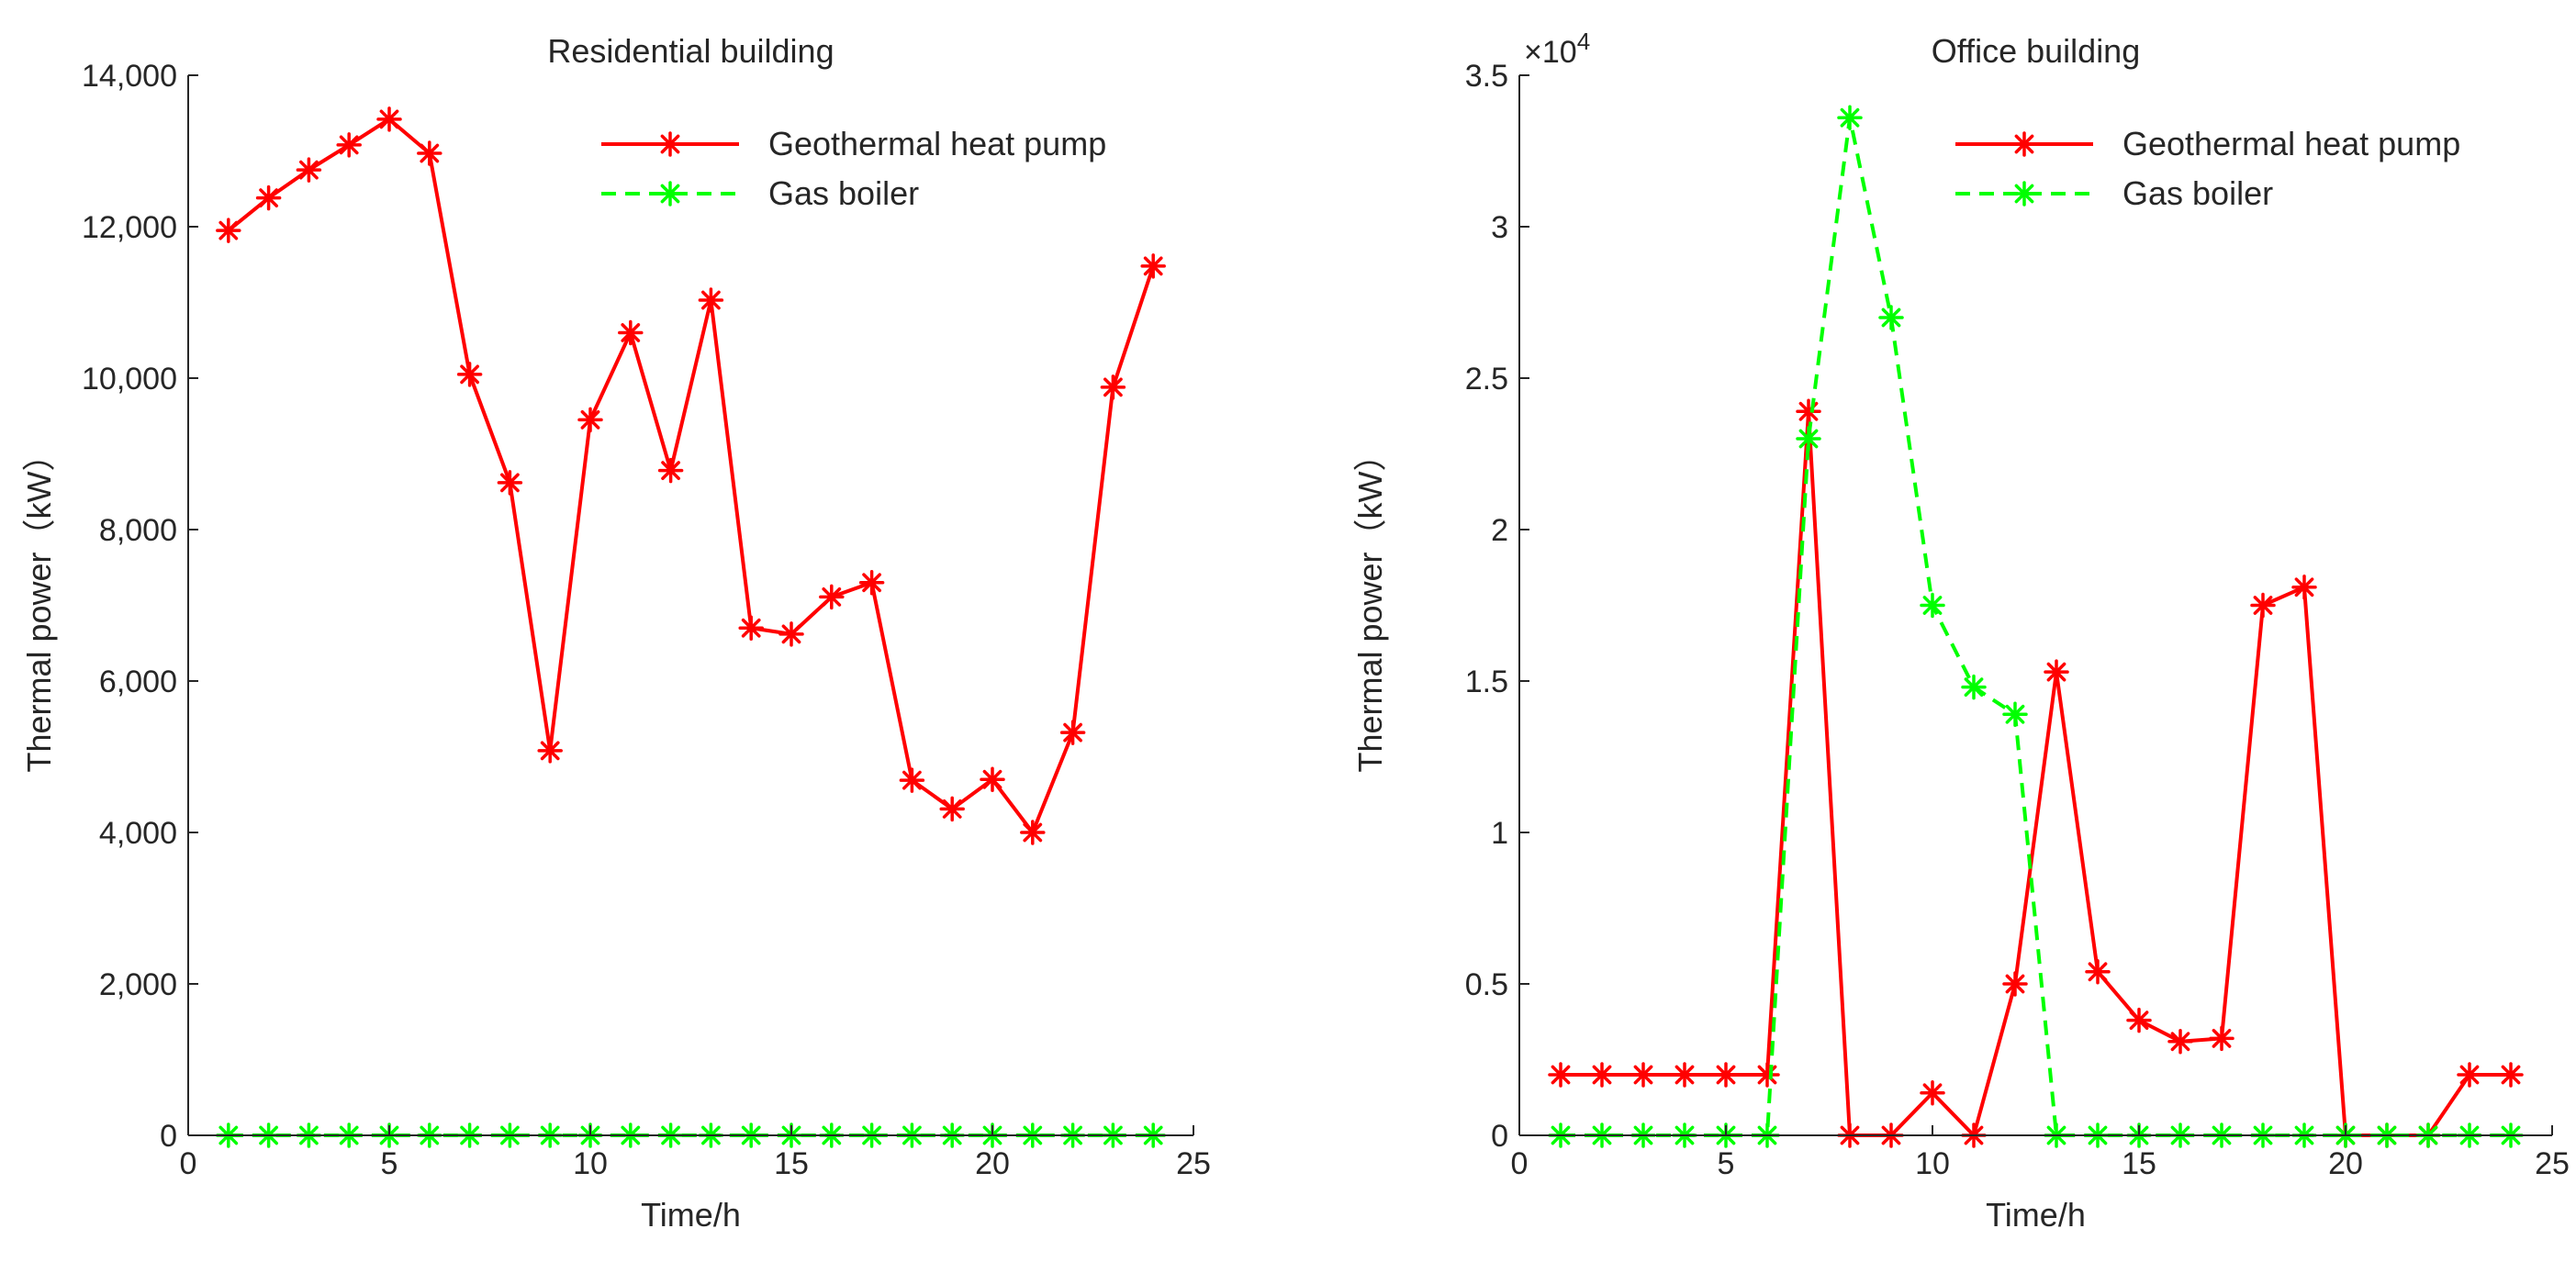 This screenshot has width=2576, height=1262. What do you see at coordinates (1499, 227) in the screenshot?
I see `y-tick-label: 3` at bounding box center [1499, 227].